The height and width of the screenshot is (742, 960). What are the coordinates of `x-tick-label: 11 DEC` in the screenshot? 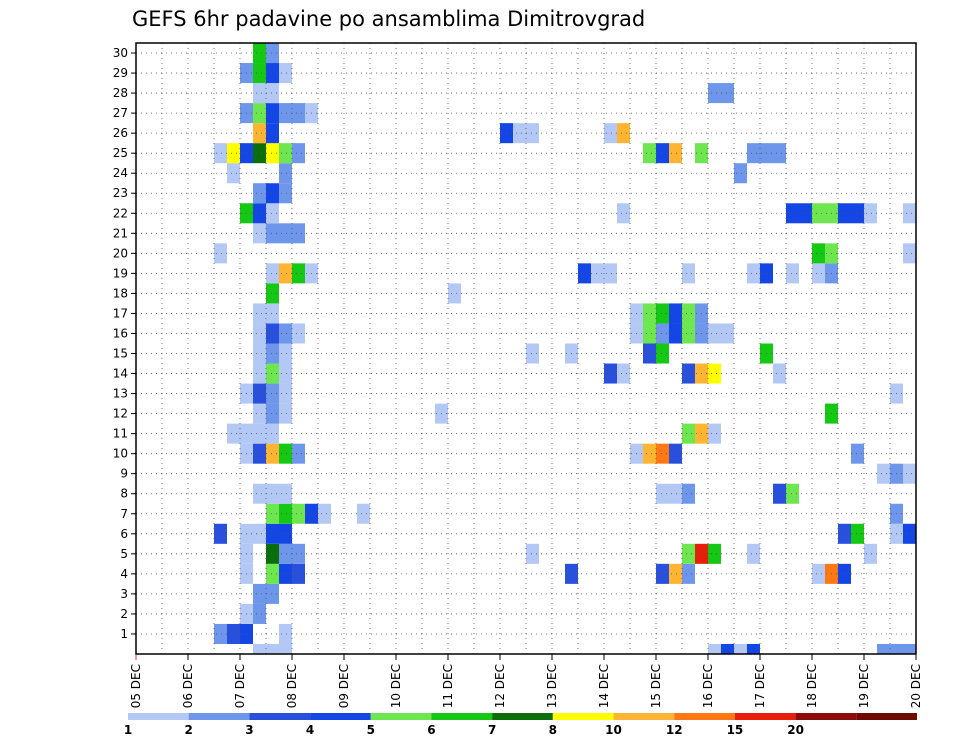 It's located at (448, 686).